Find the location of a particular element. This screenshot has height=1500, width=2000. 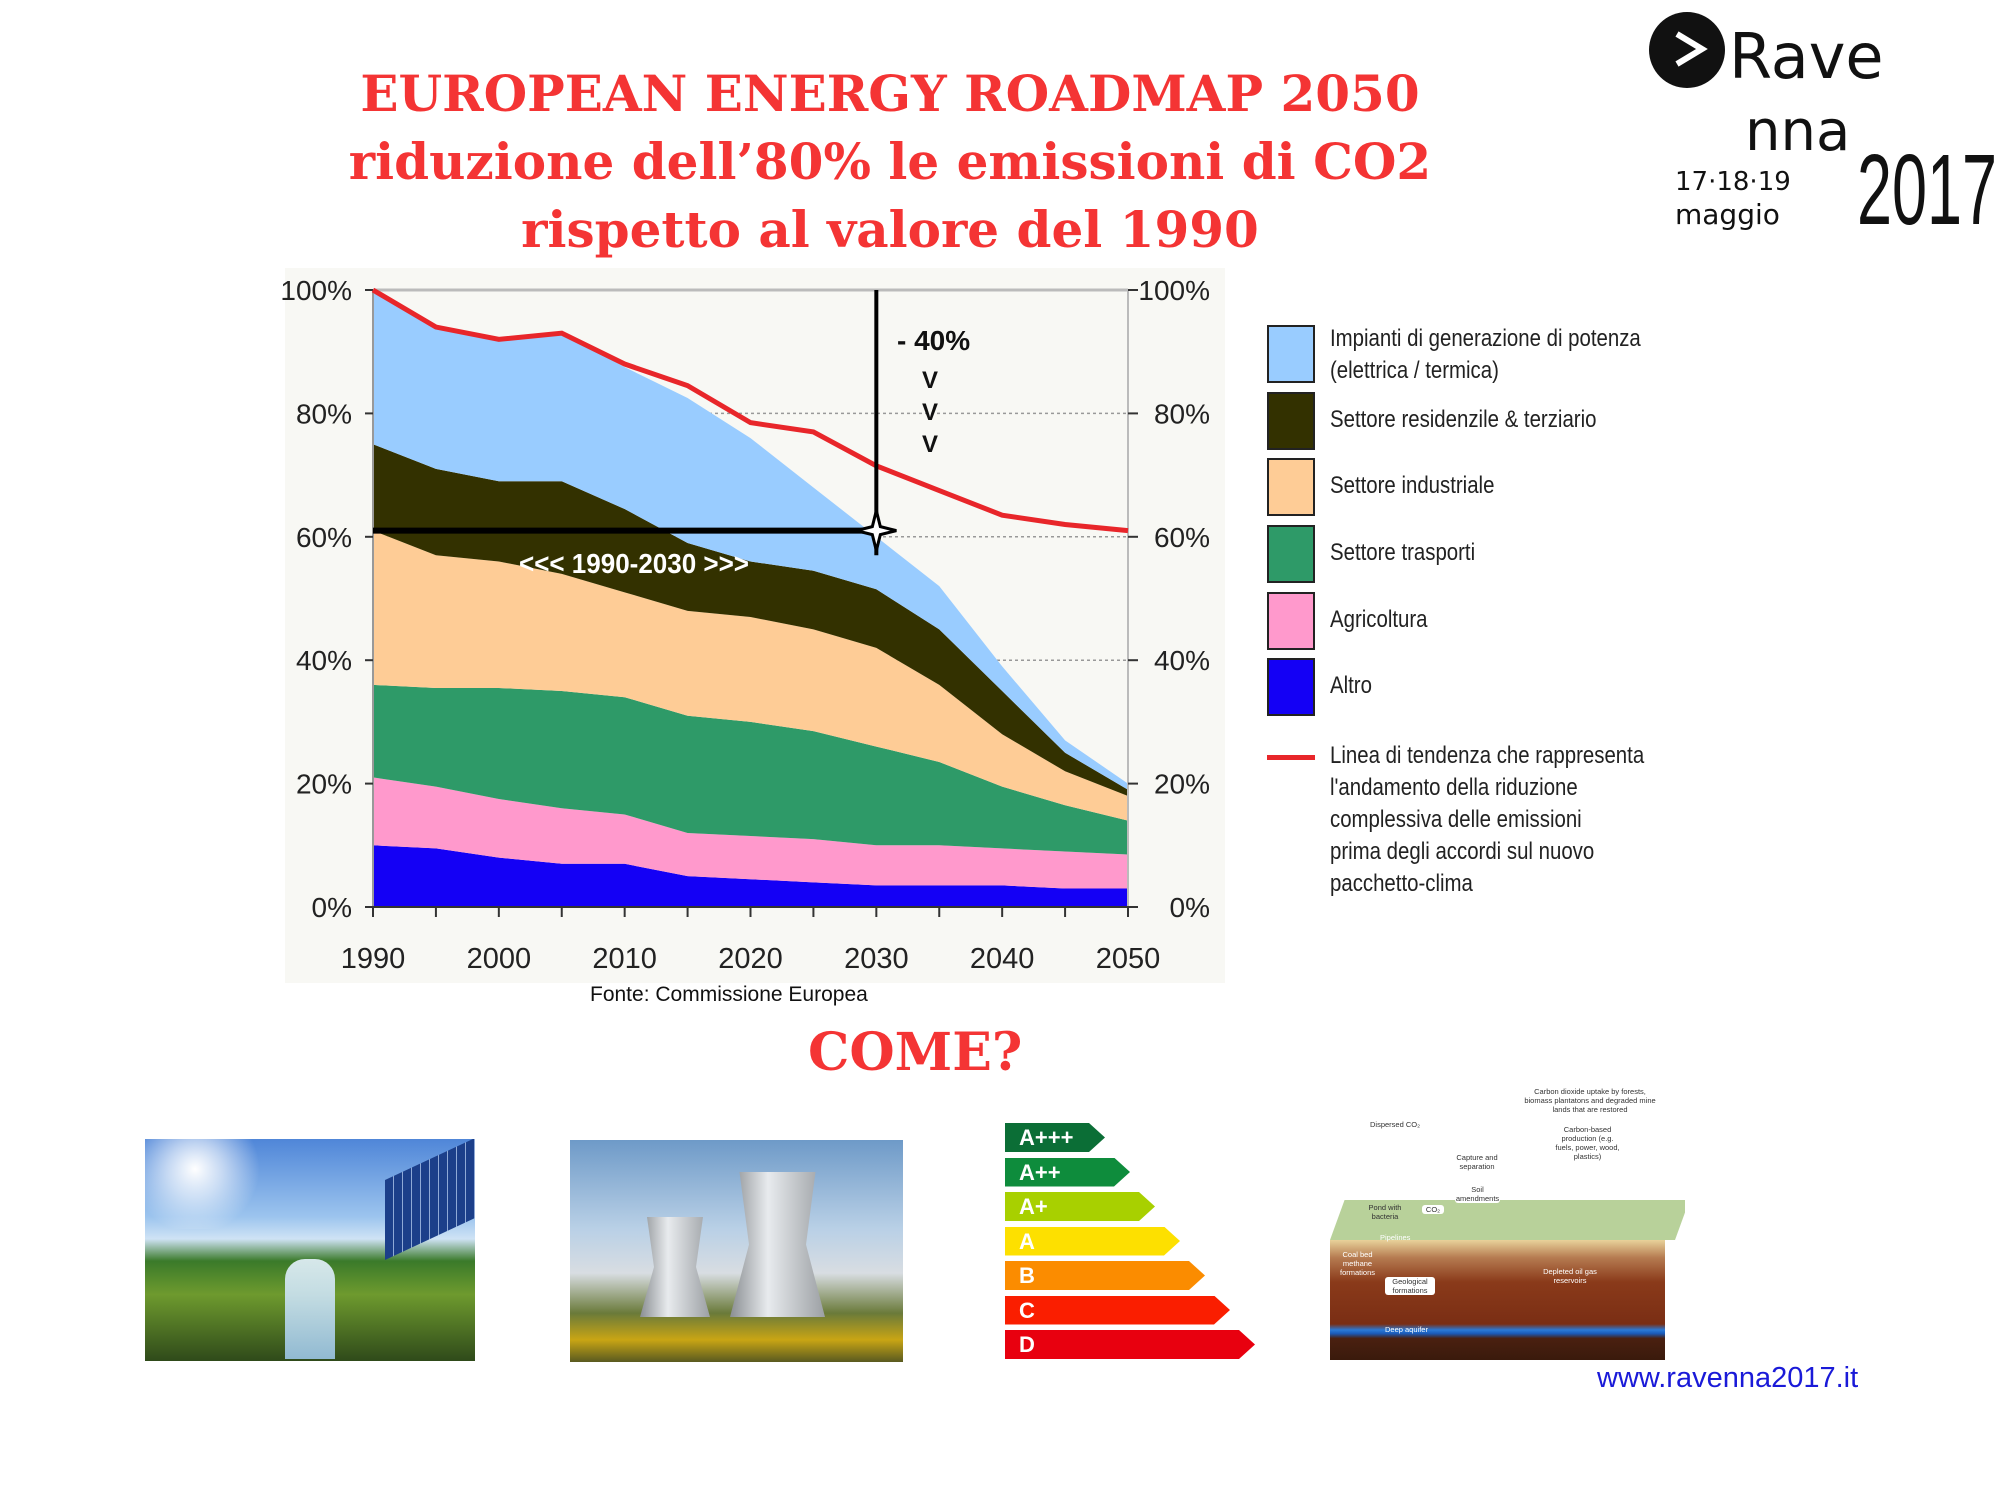

legend-label: Settore residenzile & terziario is located at coordinates (1463, 420).